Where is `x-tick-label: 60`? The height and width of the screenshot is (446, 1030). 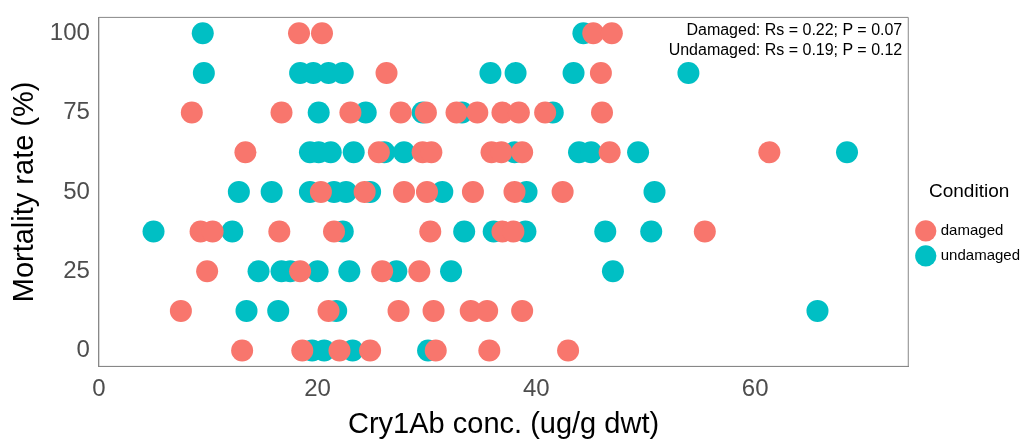
x-tick-label: 60 is located at coordinates (755, 388).